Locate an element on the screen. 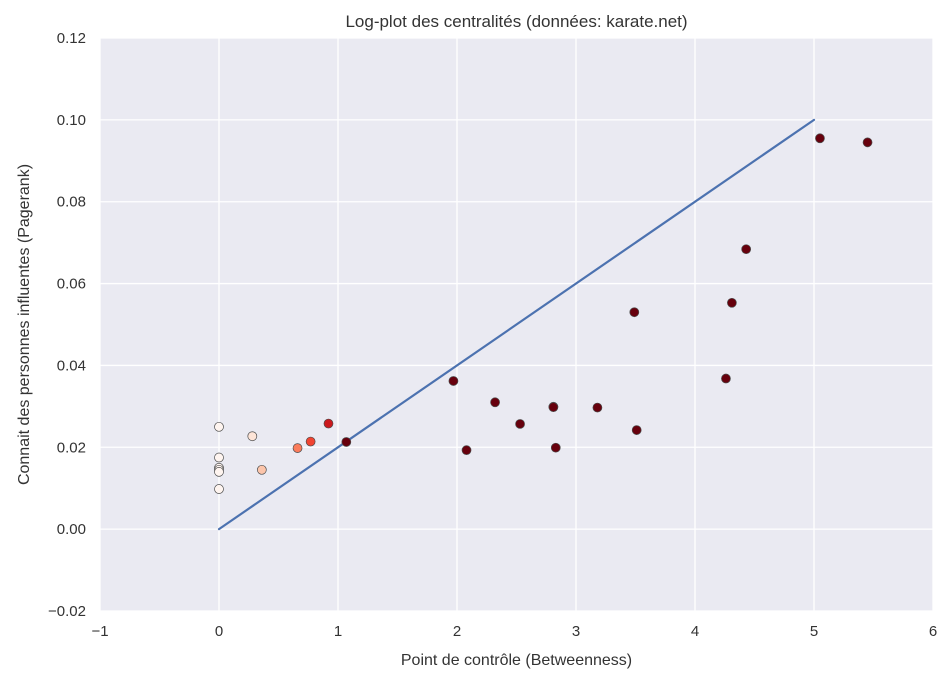  x-tick-label: 0 is located at coordinates (219, 631).